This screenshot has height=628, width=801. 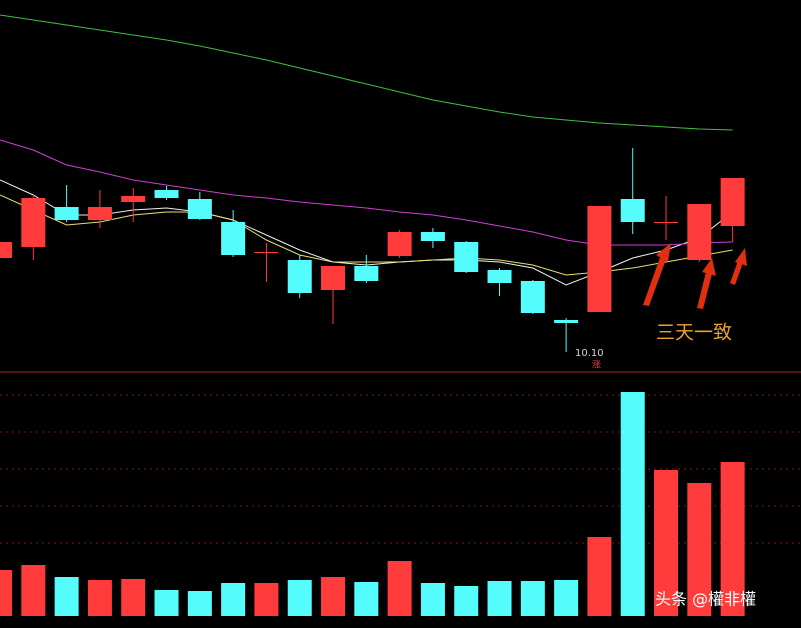 I want to click on low-label: 10.10, so click(x=589, y=353).